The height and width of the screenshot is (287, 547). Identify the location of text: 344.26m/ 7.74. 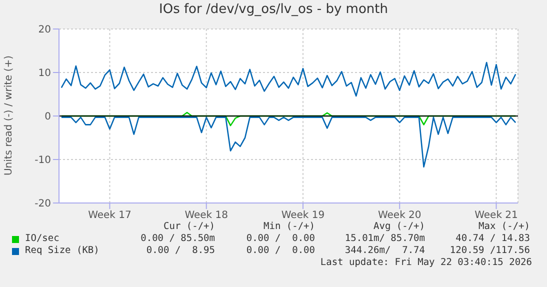
(384, 251).